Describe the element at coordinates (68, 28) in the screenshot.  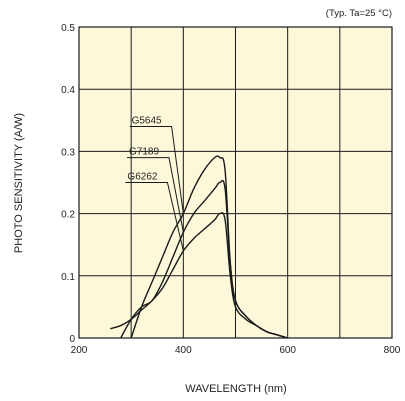
I see `y-tick-label: 0.5` at that location.